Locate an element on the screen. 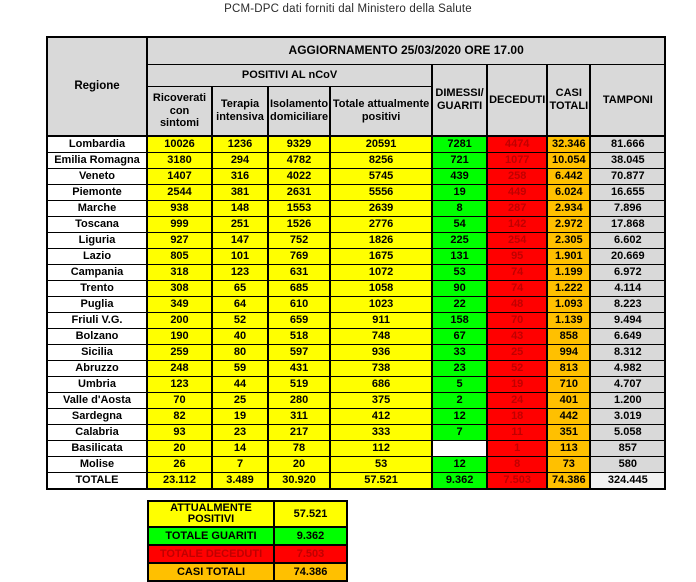 The height and width of the screenshot is (582, 696). cell-deceduti: 4474 is located at coordinates (517, 144).